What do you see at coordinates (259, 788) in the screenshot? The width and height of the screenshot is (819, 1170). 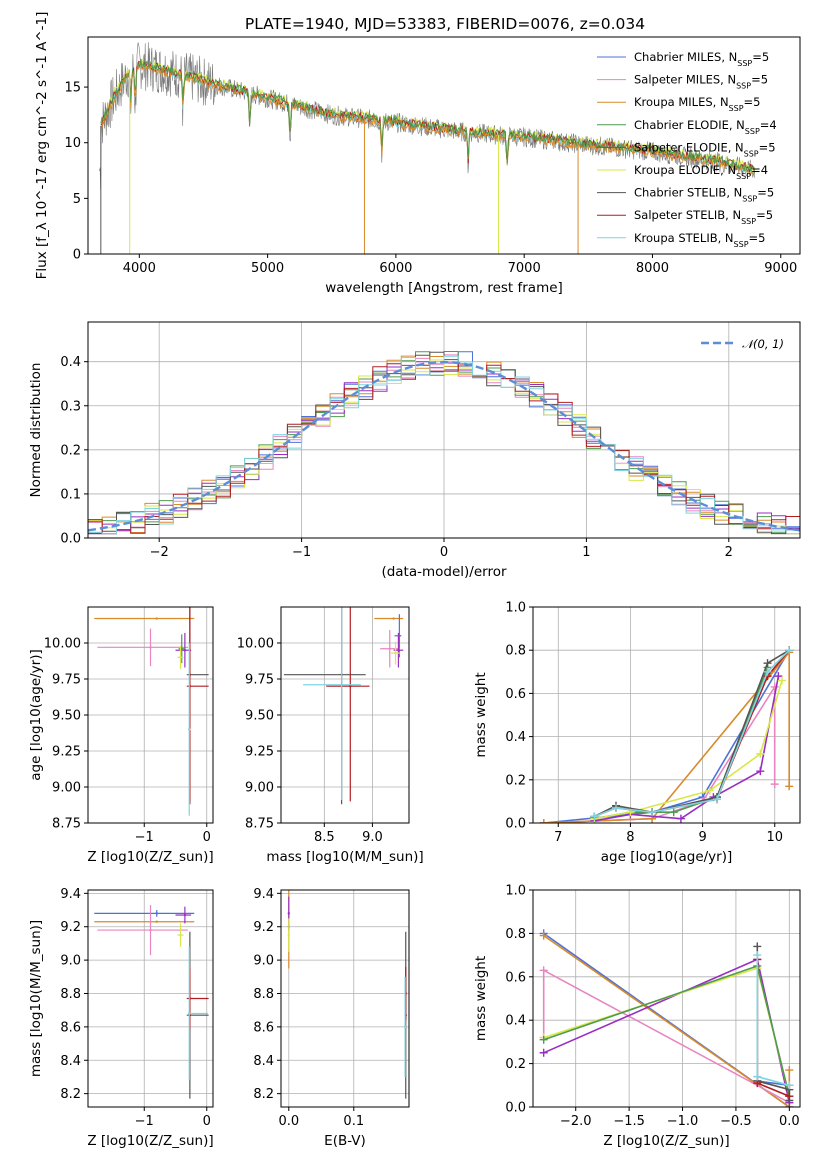 I see `y-tick-label: 9.00` at bounding box center [259, 788].